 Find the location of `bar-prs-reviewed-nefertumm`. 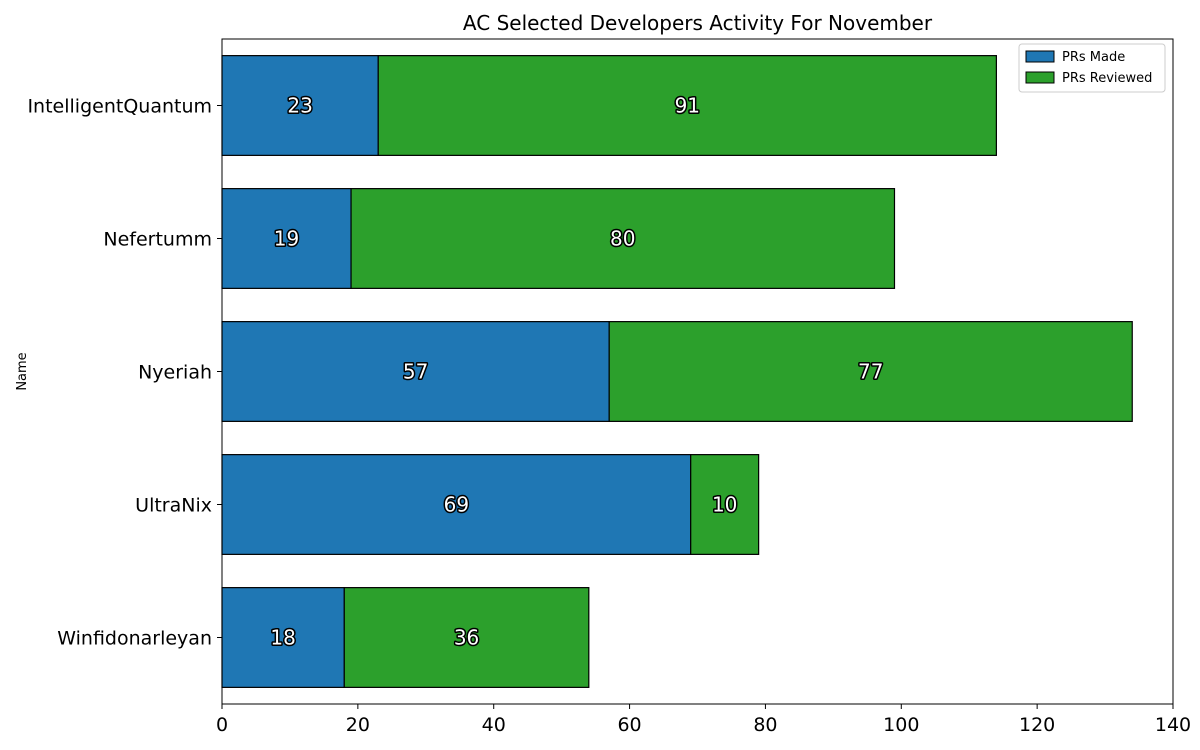

bar-prs-reviewed-nefertumm is located at coordinates (623, 238).